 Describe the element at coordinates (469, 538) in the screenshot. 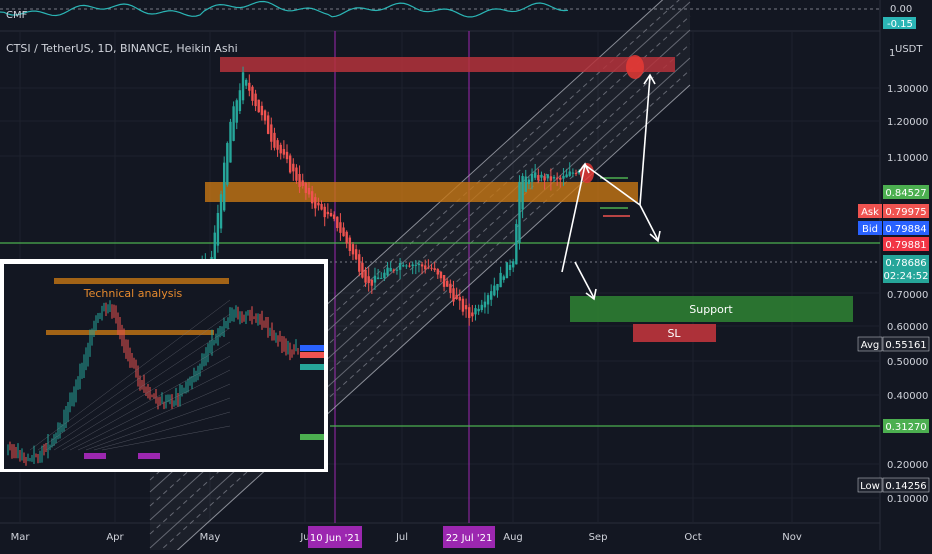

I see `date-highlight-2: 22 Jul '21` at that location.